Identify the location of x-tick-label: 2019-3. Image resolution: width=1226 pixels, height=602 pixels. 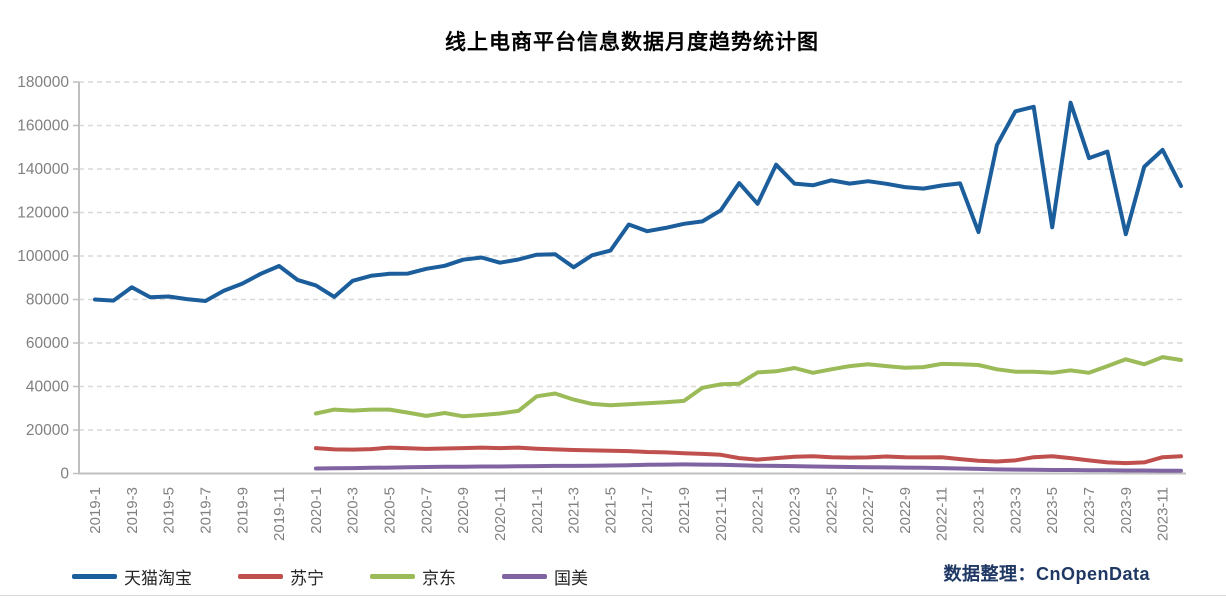
(132, 510).